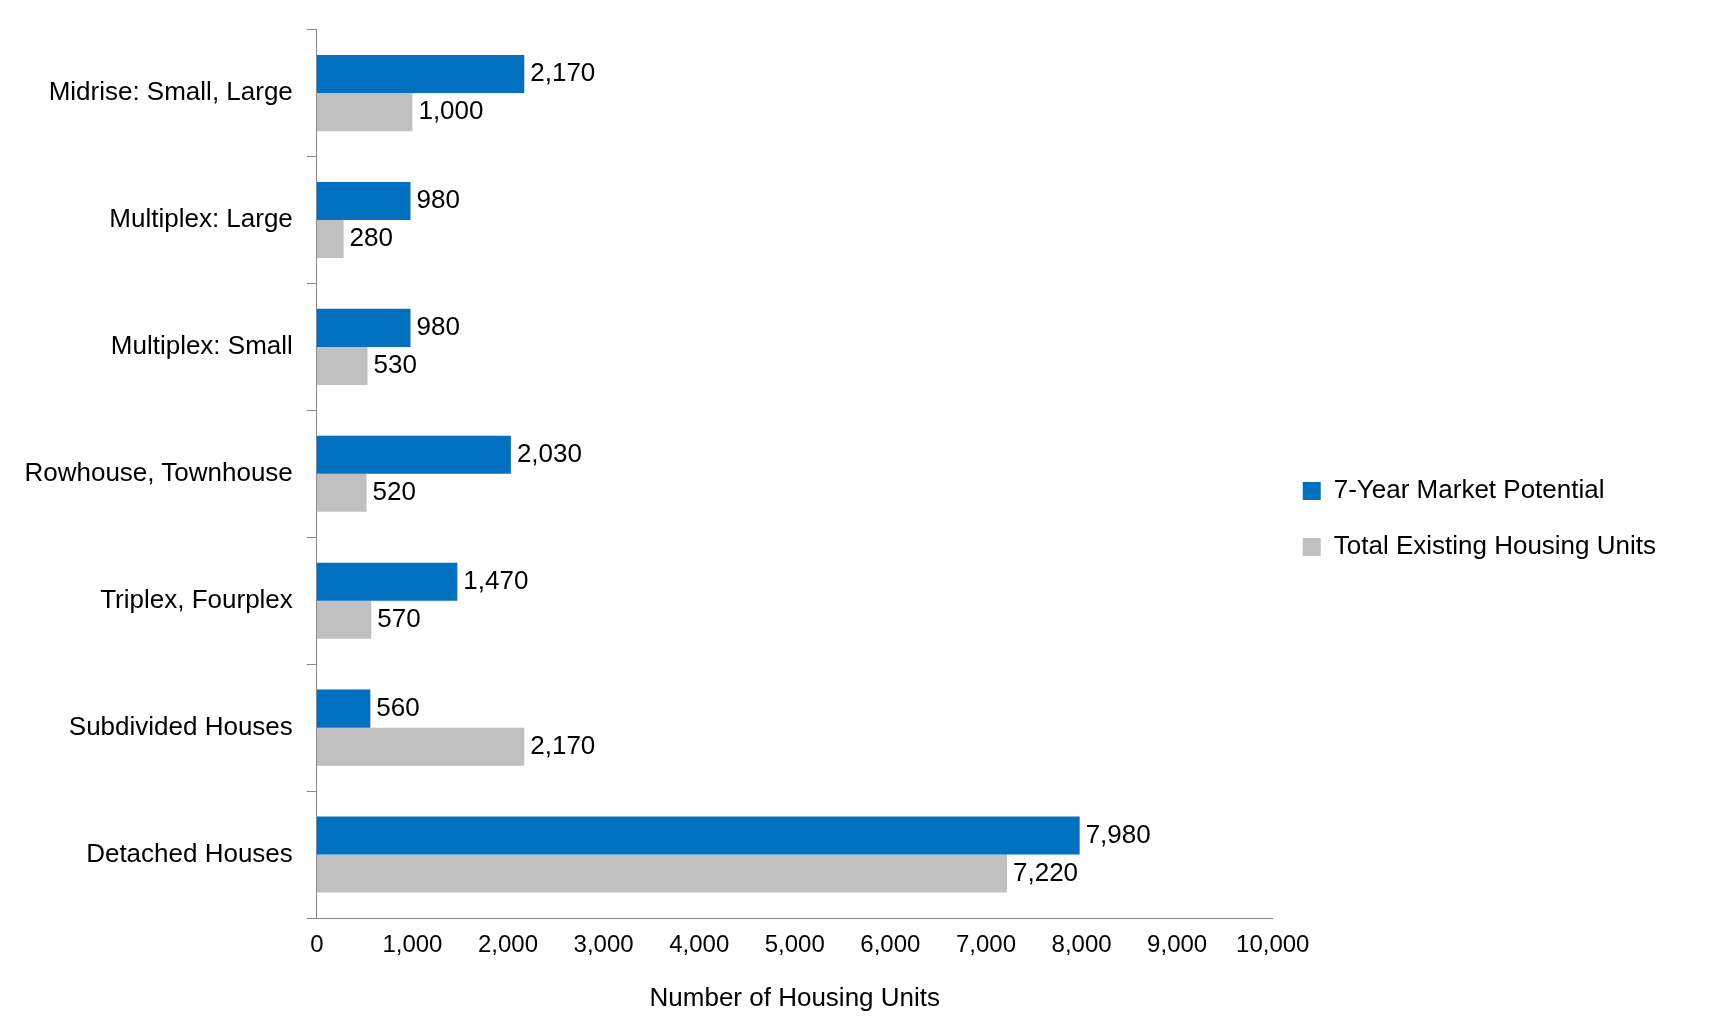 The image size is (1726, 1028). Describe the element at coordinates (794, 944) in the screenshot. I see `x-tick-label: 5,000` at that location.